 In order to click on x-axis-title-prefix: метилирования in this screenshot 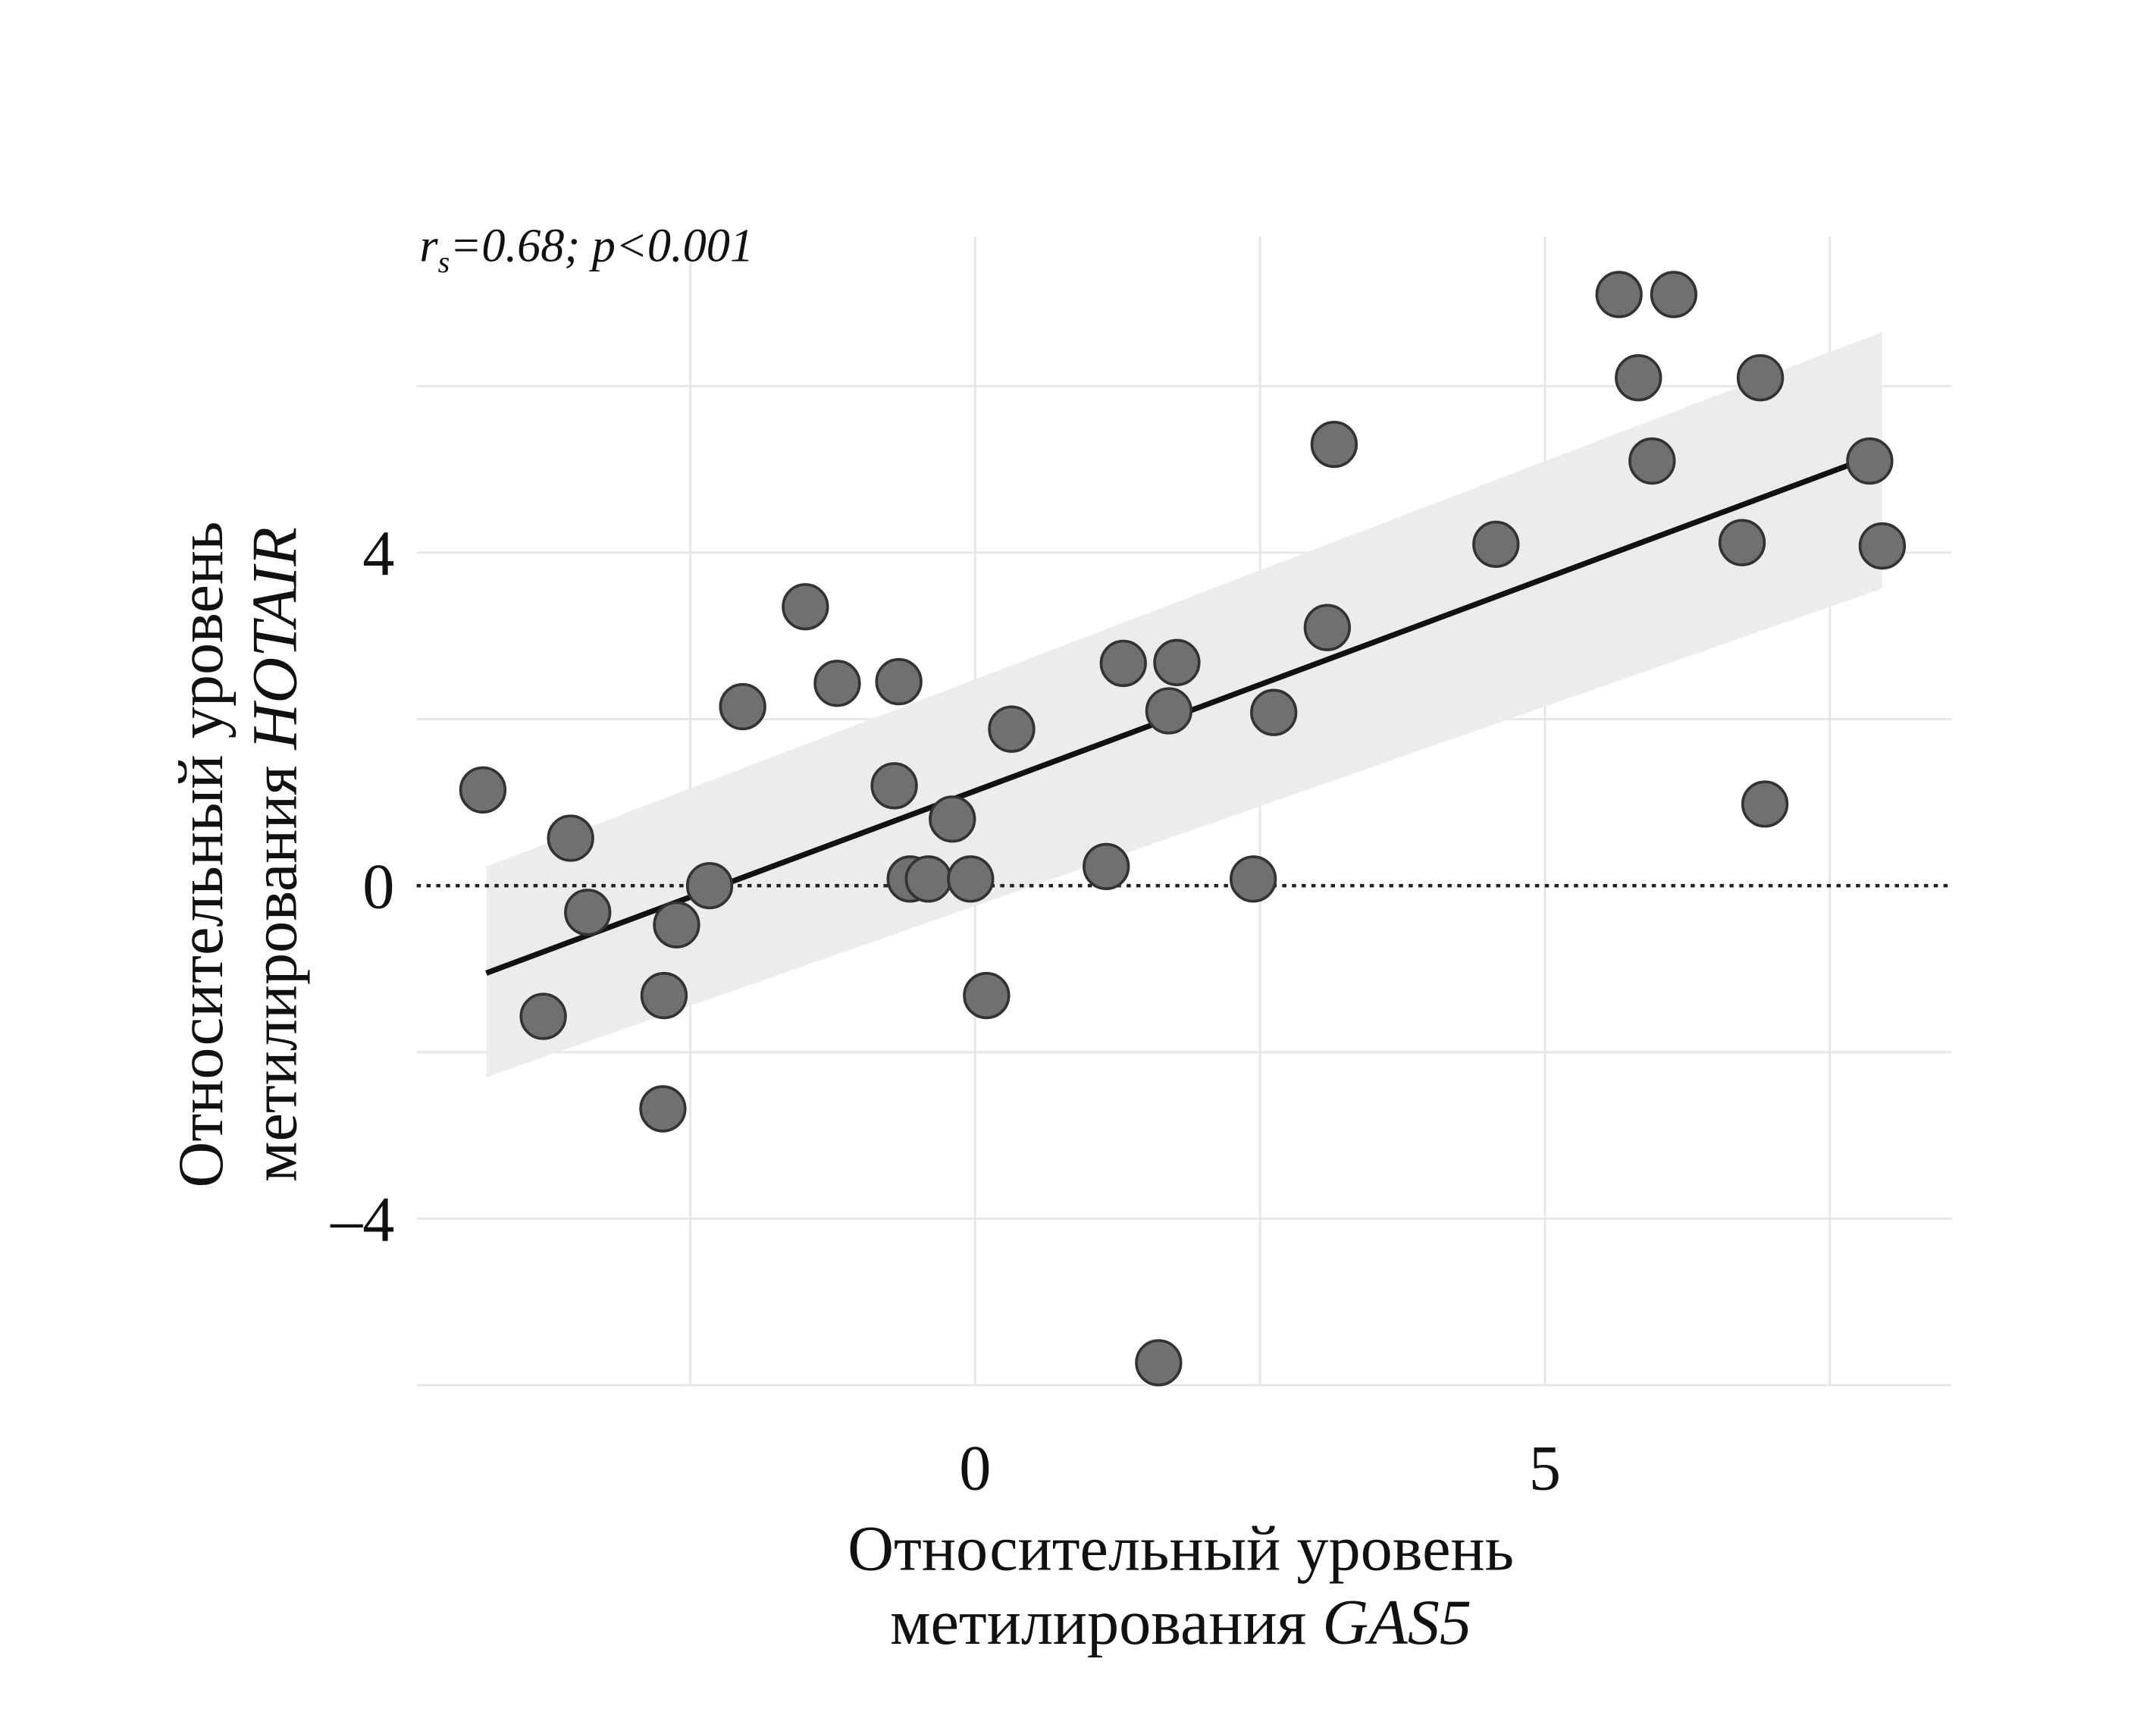, I will do `click(1106, 1623)`.